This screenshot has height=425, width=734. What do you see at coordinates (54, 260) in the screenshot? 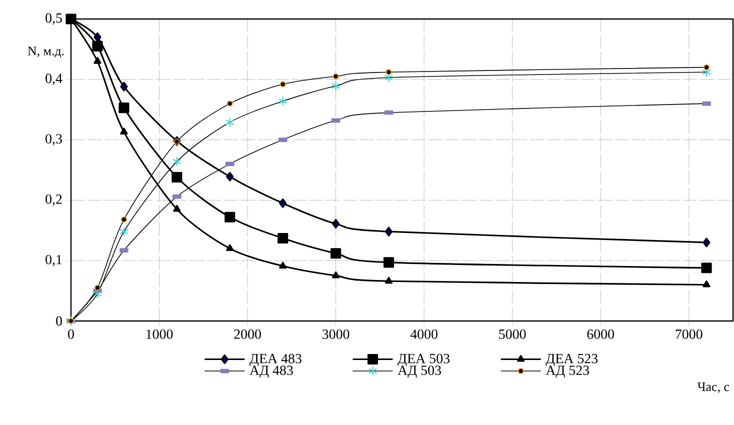
I see `y-tick-label: 0,1` at bounding box center [54, 260].